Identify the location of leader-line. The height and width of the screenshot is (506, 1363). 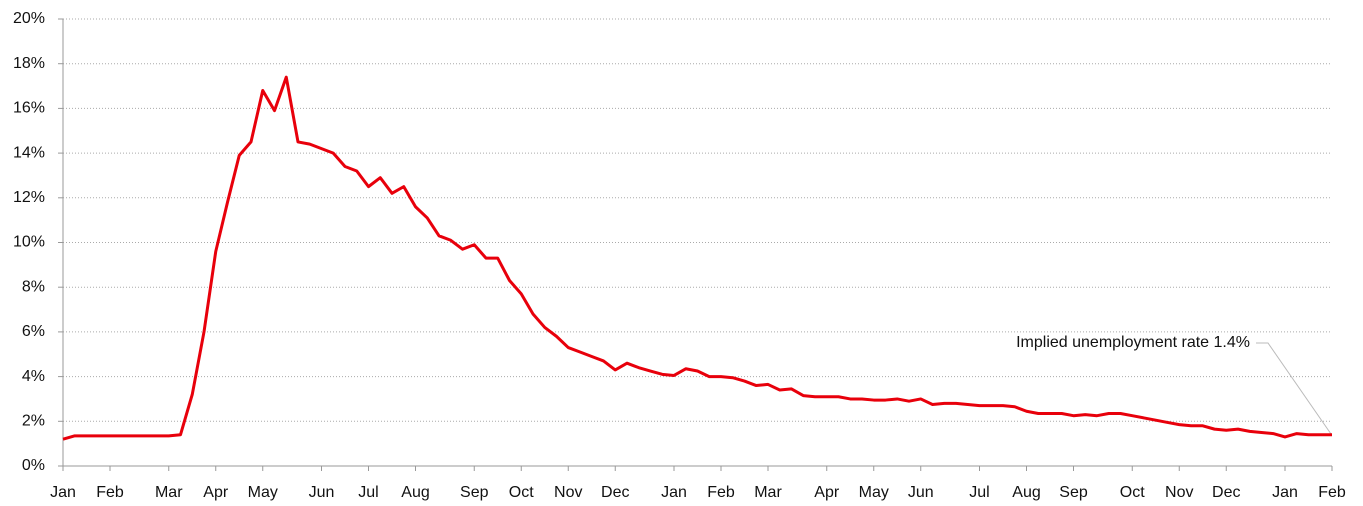
(1294, 388).